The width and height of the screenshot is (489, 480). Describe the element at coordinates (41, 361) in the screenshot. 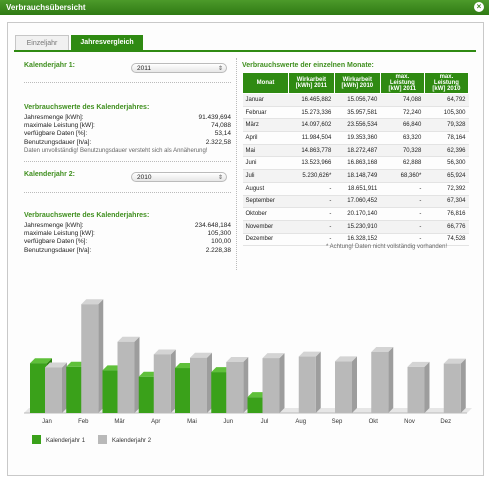

I see `bar-kalenderjahr-1-top` at that location.